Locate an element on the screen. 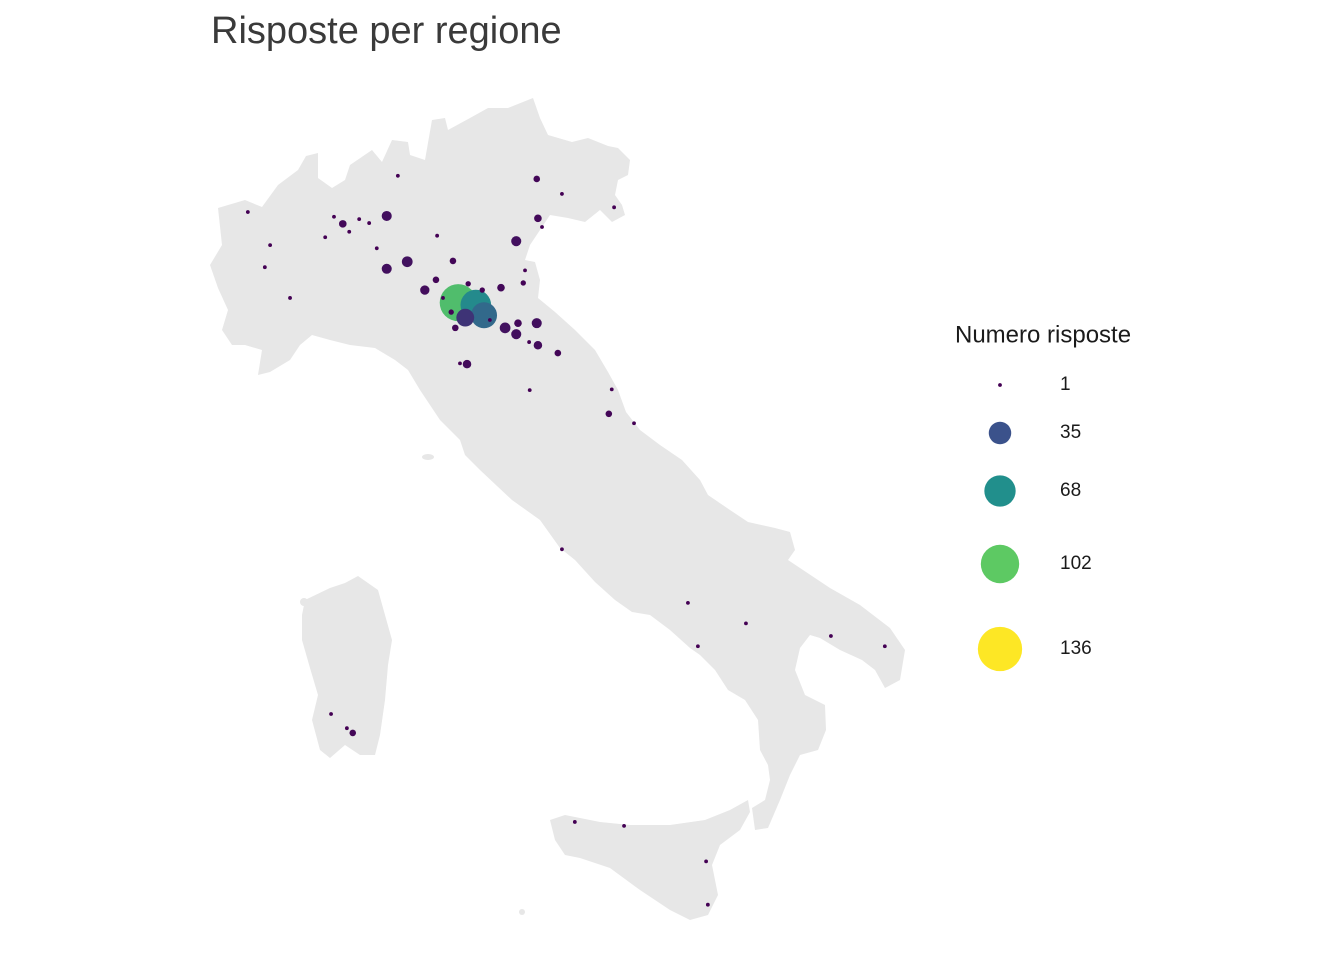  legend-label: 102 is located at coordinates (1076, 563).